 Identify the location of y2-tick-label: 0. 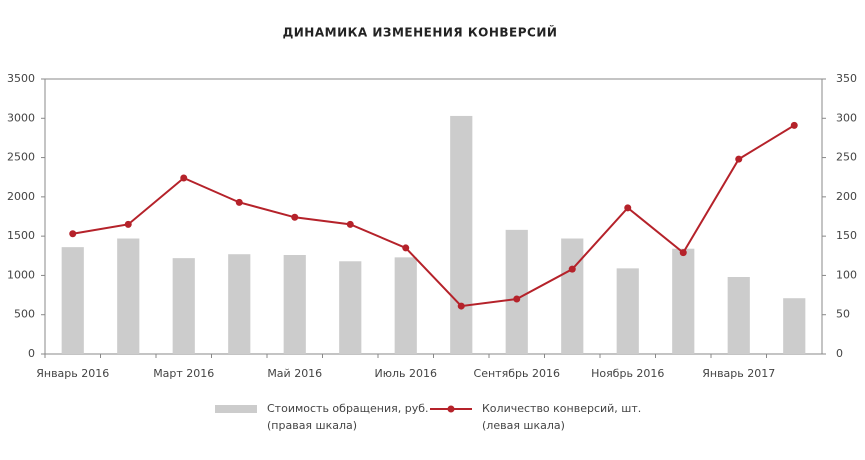
(839, 353).